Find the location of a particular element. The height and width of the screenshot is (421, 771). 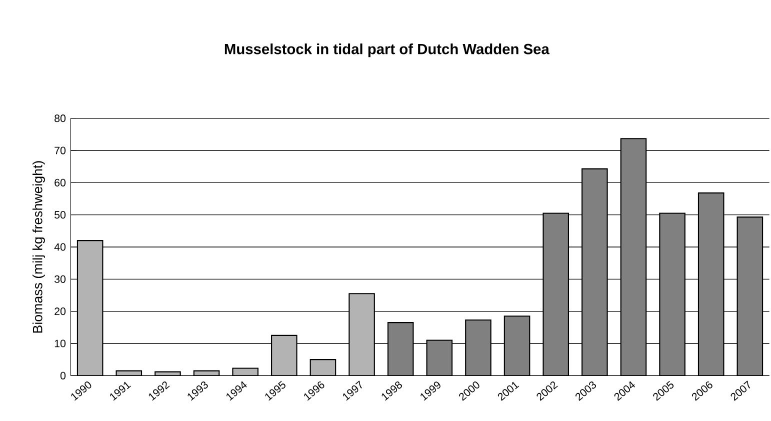

y-tick-label: 0 is located at coordinates (63, 376).